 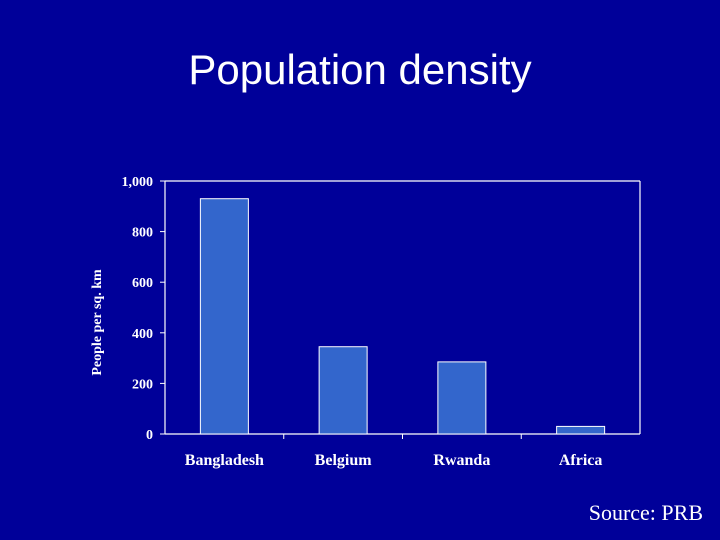 What do you see at coordinates (142, 384) in the screenshot?
I see `y-tick-label: 200` at bounding box center [142, 384].